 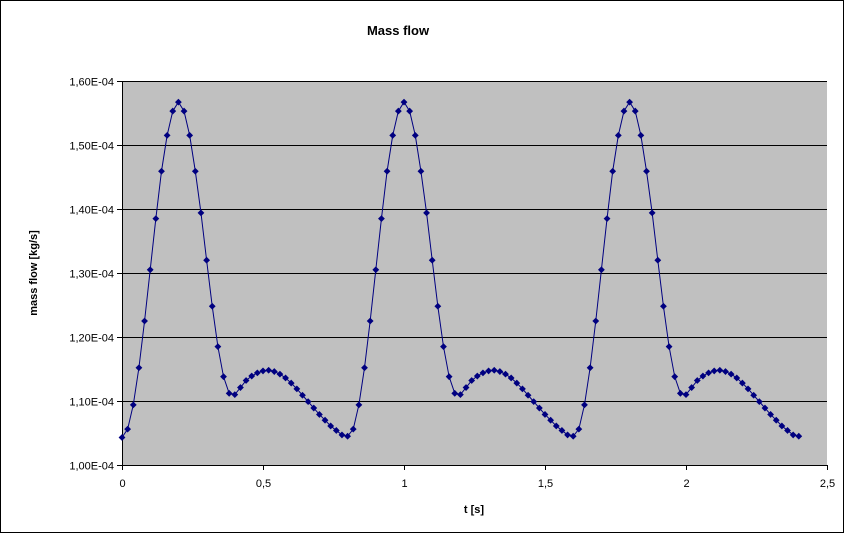 I want to click on x-tick-label: 2, so click(x=686, y=484).